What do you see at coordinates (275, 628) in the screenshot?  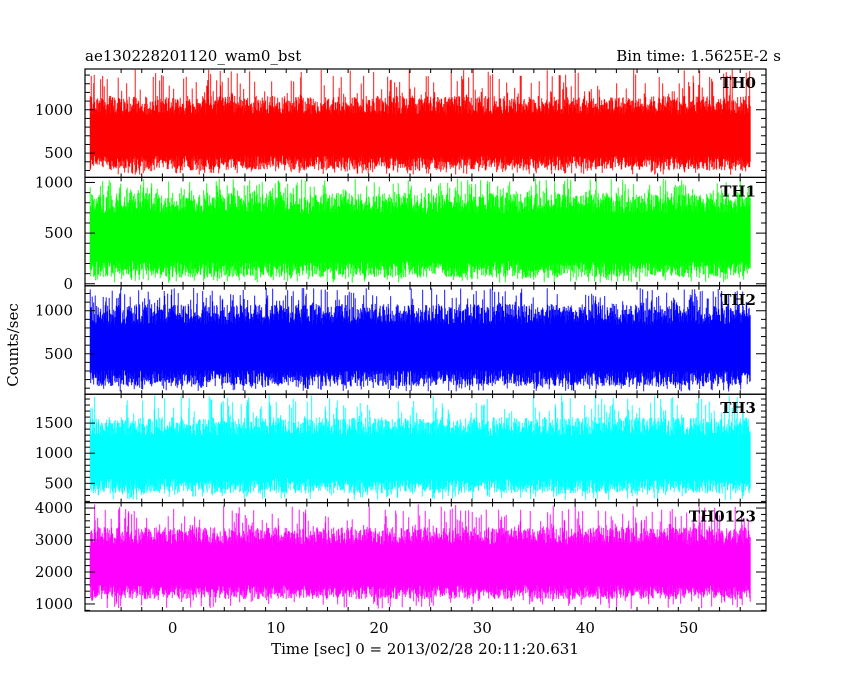 I see `x-tick-label: 10` at bounding box center [275, 628].